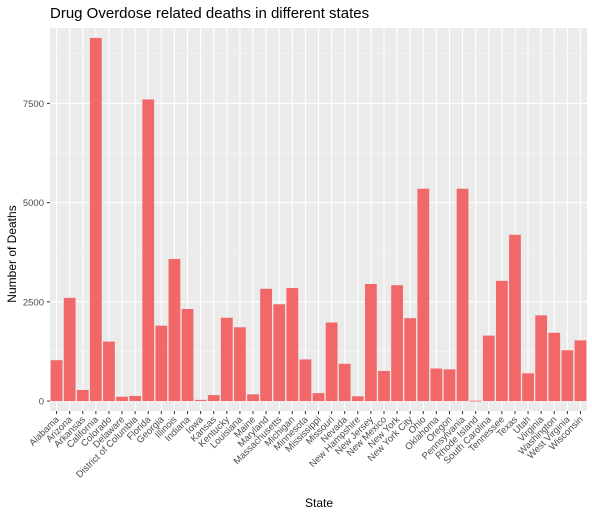  I want to click on bar-west-virginia, so click(567, 376).